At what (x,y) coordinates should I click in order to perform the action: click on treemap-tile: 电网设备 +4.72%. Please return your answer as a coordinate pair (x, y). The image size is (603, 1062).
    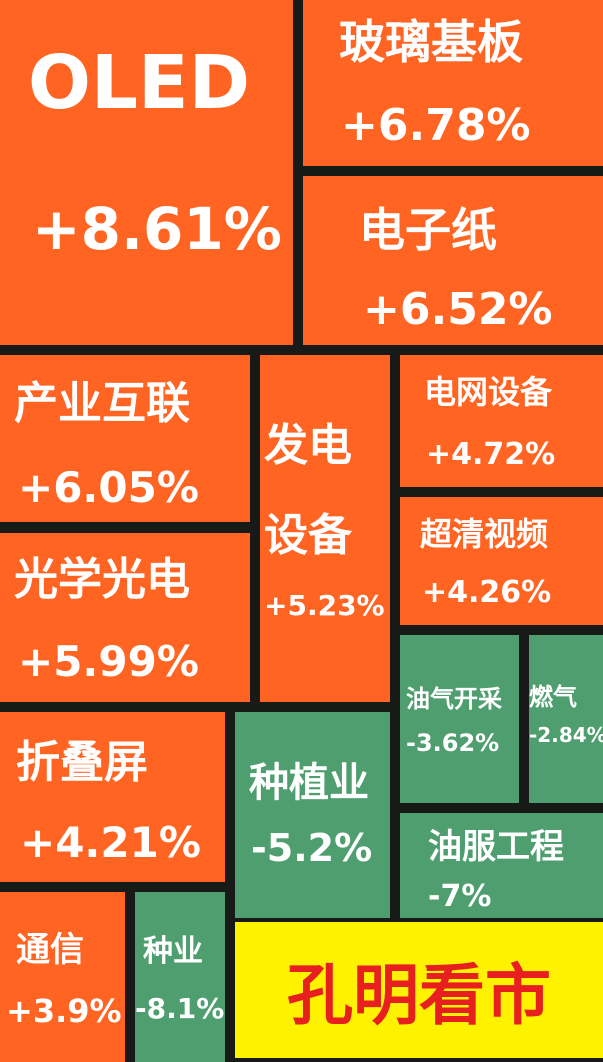
    Looking at the image, I should click on (501, 421).